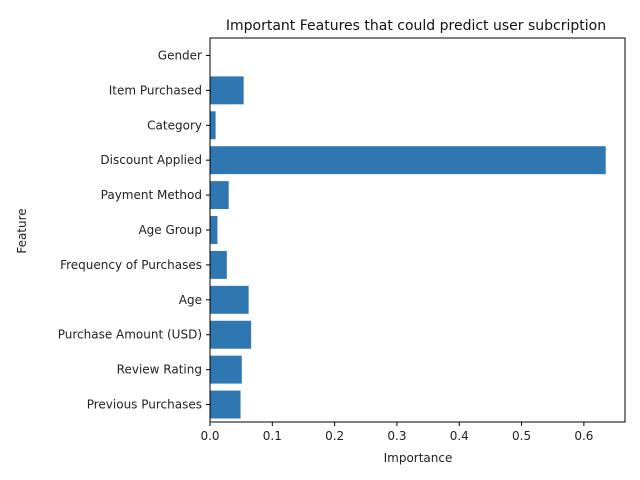 The image size is (640, 480). I want to click on y-tick-label: Payment Method, so click(151, 195).